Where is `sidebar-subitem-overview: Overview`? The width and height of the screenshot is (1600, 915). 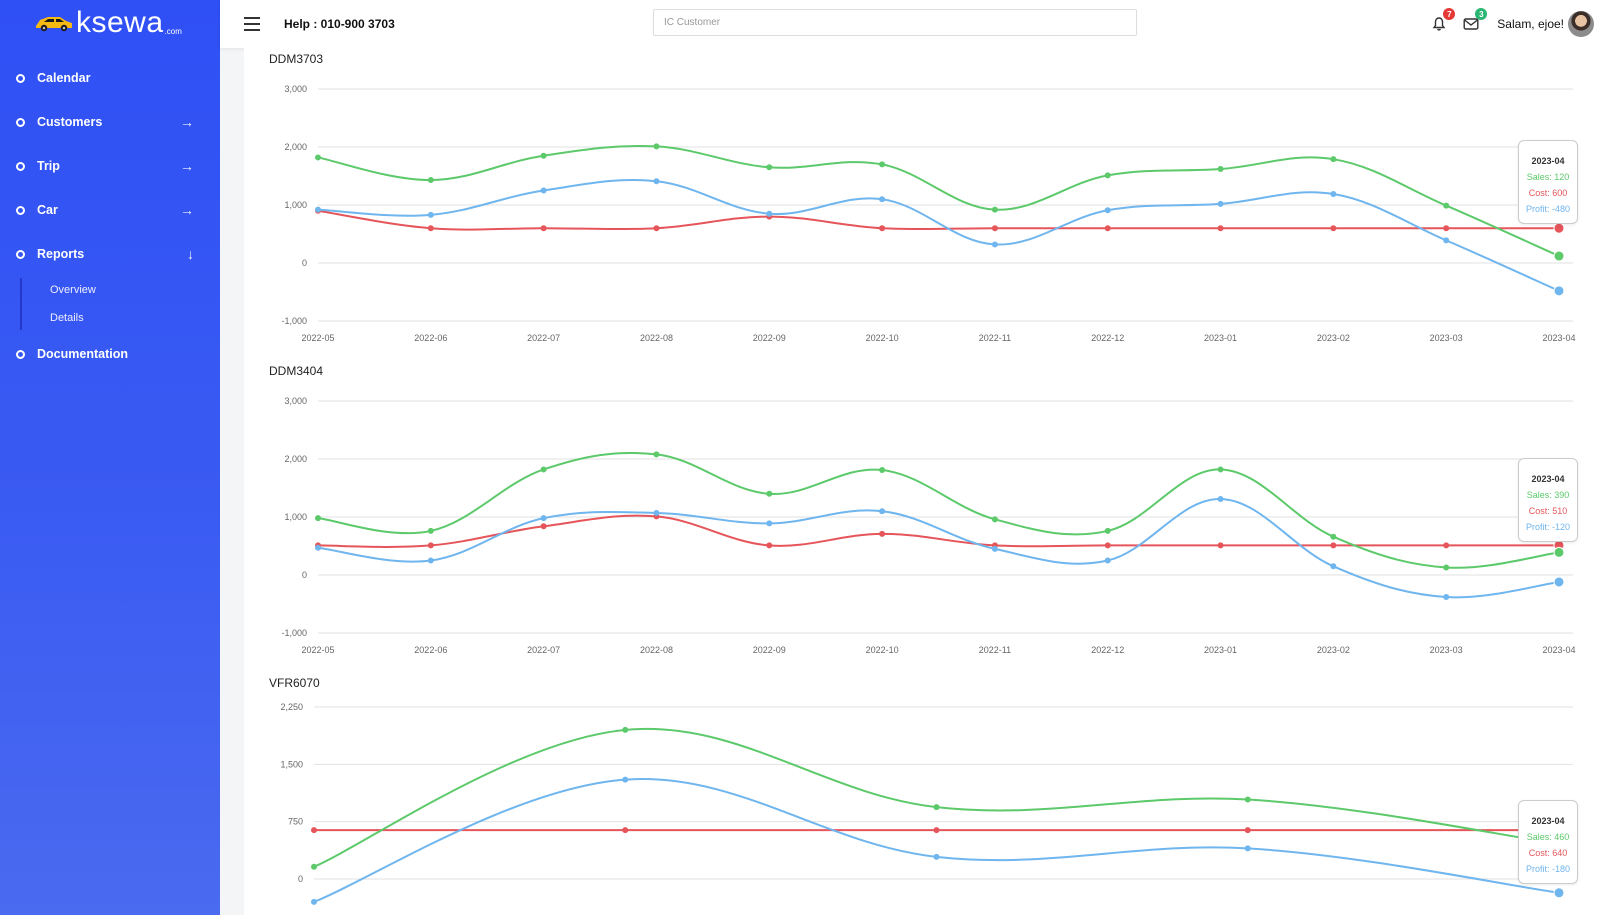 sidebar-subitem-overview: Overview is located at coordinates (73, 290).